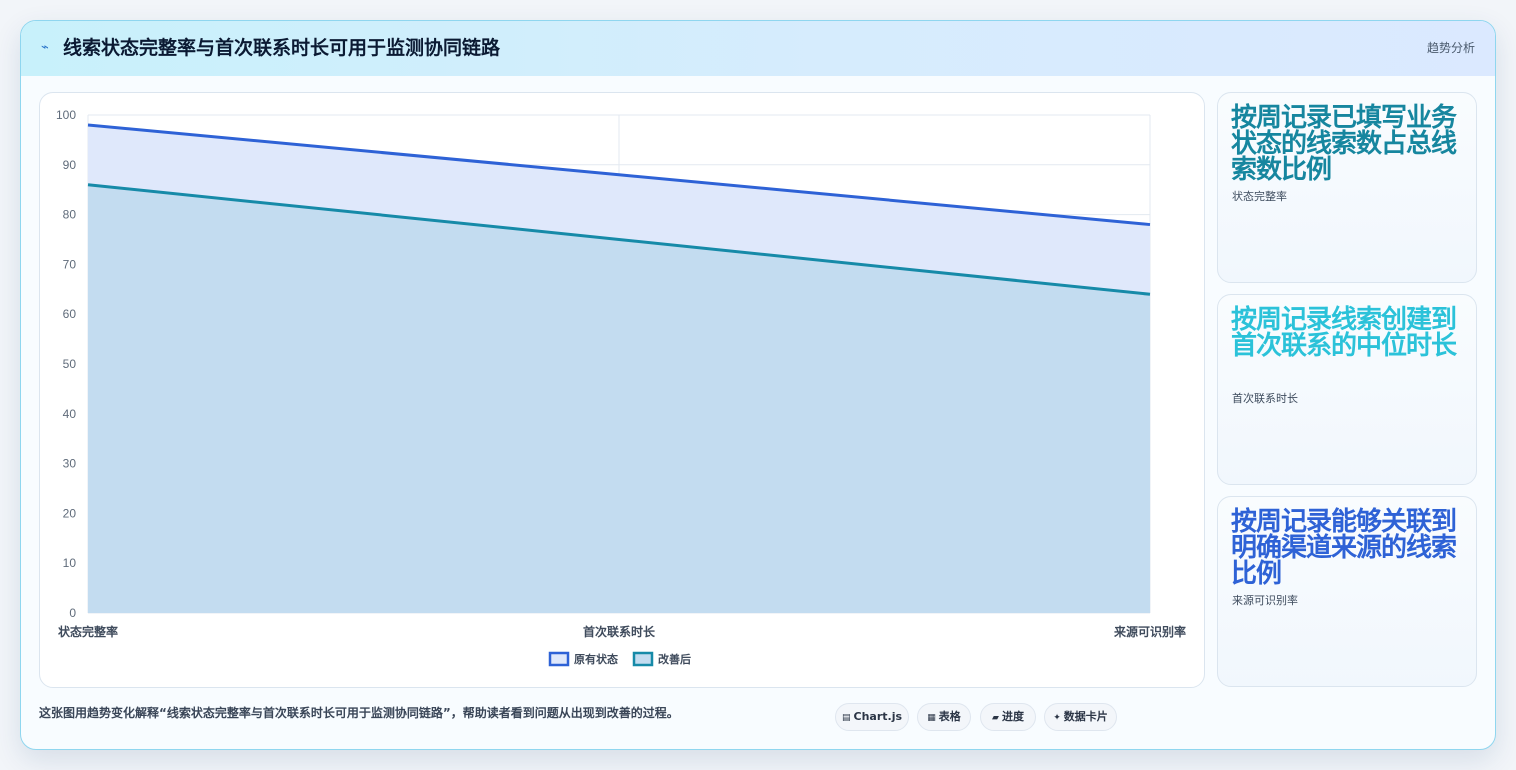 This screenshot has width=1516, height=770. I want to click on y-tick-label: 100, so click(66, 115).